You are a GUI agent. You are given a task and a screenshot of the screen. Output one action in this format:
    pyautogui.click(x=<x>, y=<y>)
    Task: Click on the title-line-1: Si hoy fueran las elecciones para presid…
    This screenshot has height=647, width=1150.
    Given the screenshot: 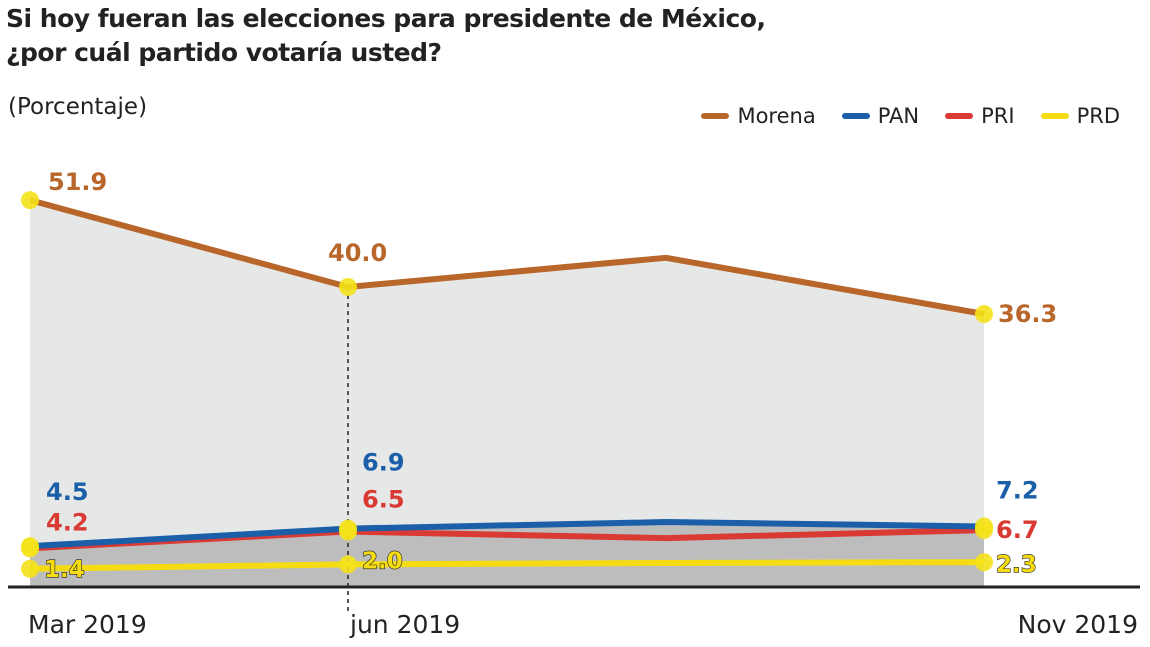 What is the action you would take?
    pyautogui.click(x=386, y=18)
    